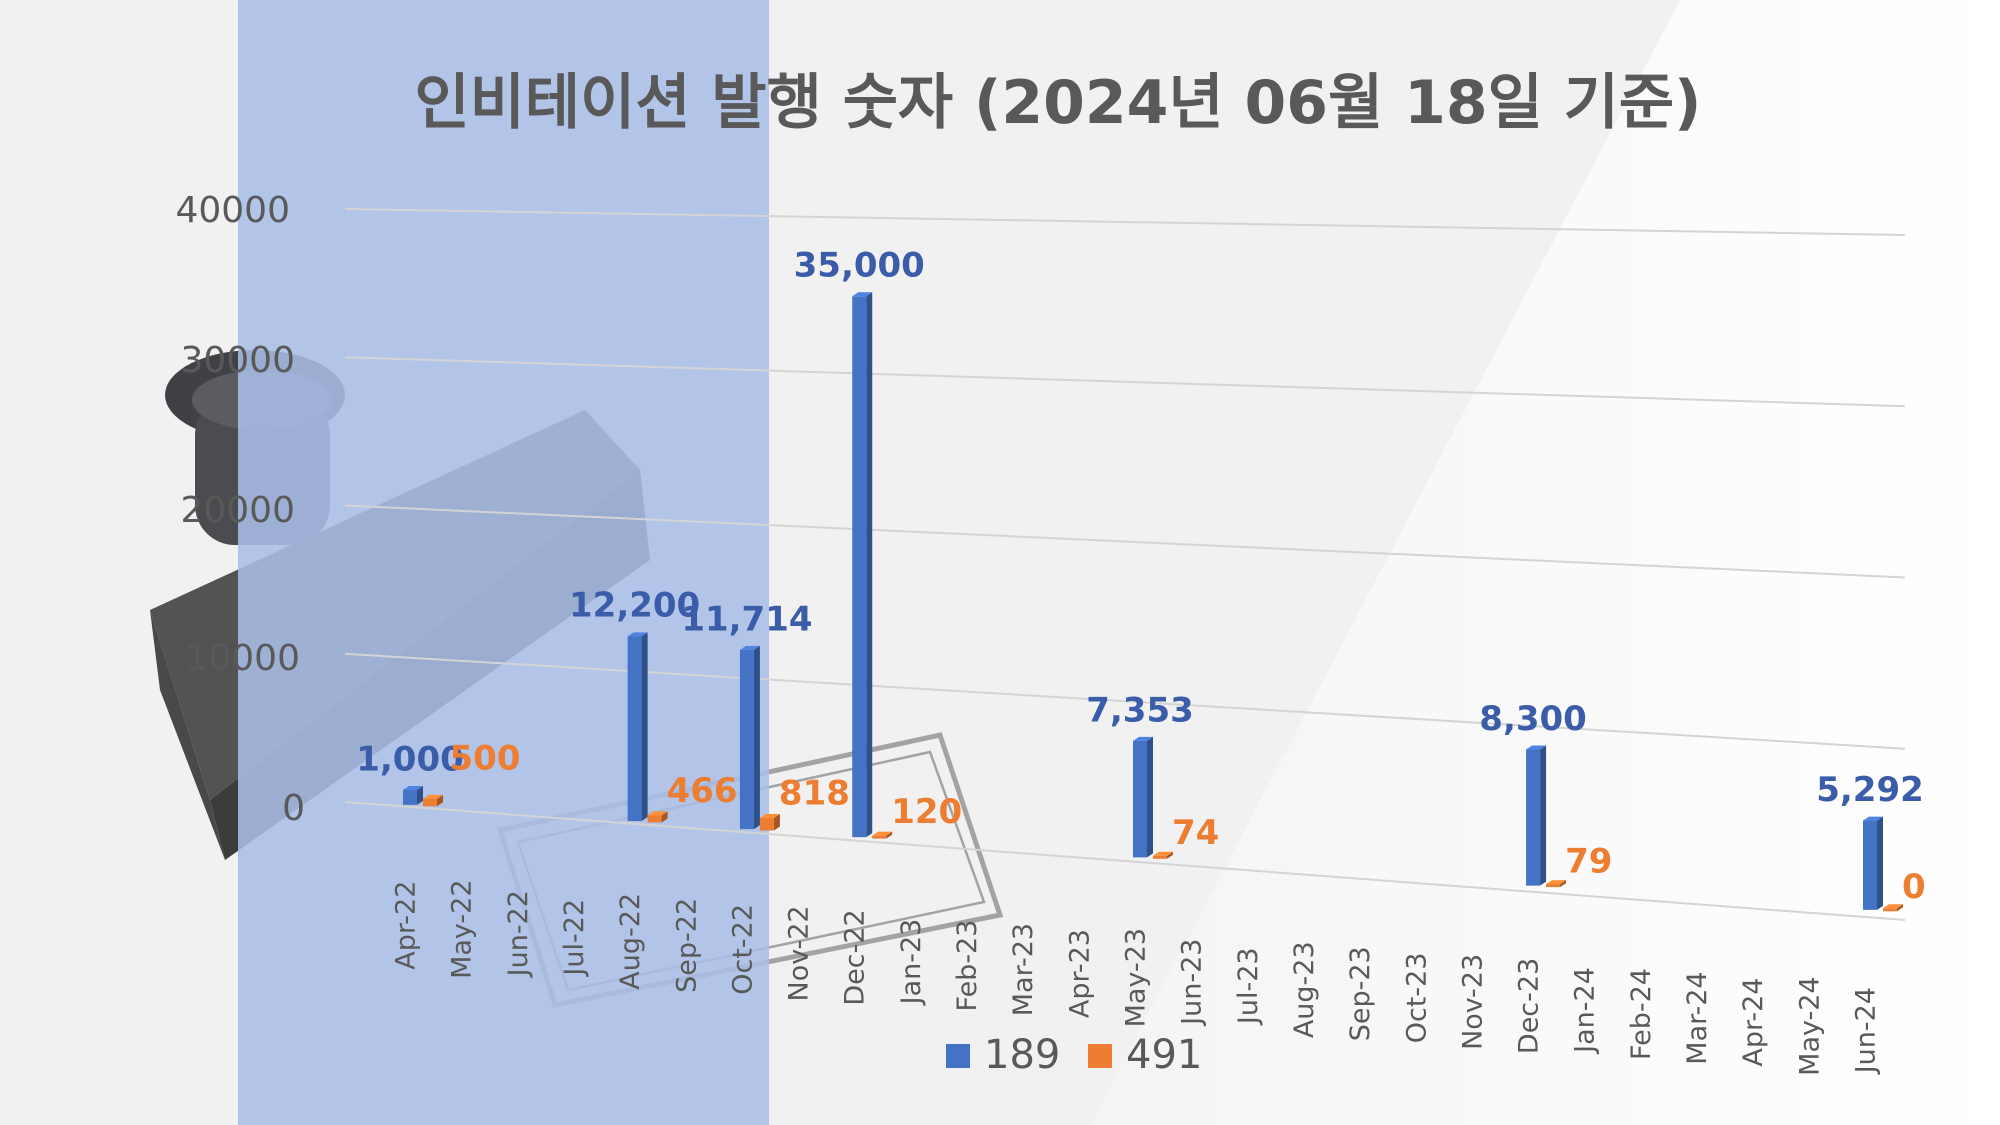 Image resolution: width=2000 pixels, height=1125 pixels. Describe the element at coordinates (799, 953) in the screenshot. I see `x-tick-label: Nov-22` at that location.